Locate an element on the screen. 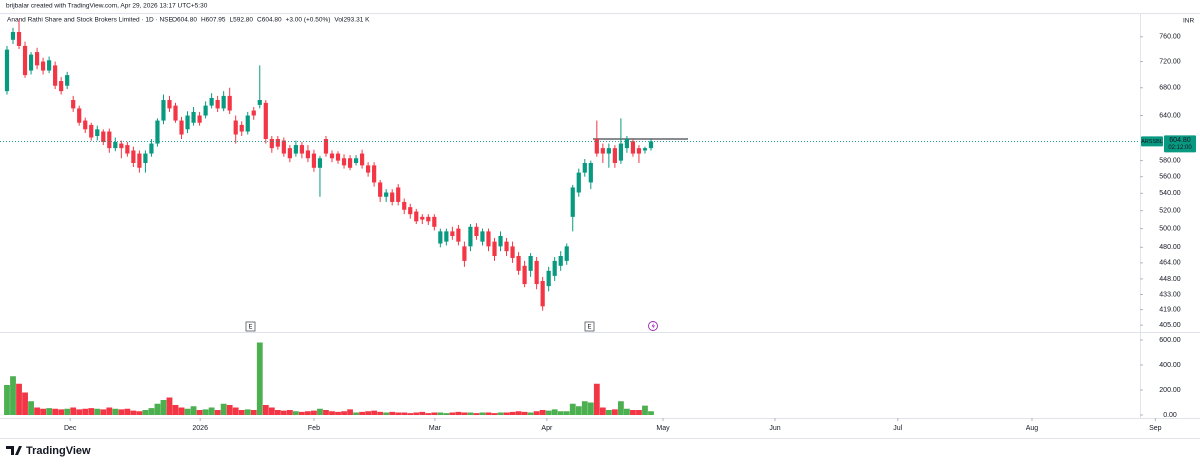  price-tag is located at coordinates (1180, 144).